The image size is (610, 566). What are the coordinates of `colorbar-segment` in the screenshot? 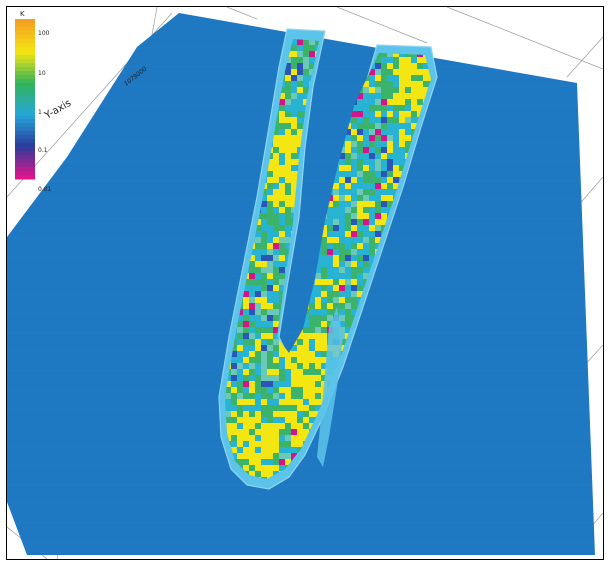 It's located at (25, 29).